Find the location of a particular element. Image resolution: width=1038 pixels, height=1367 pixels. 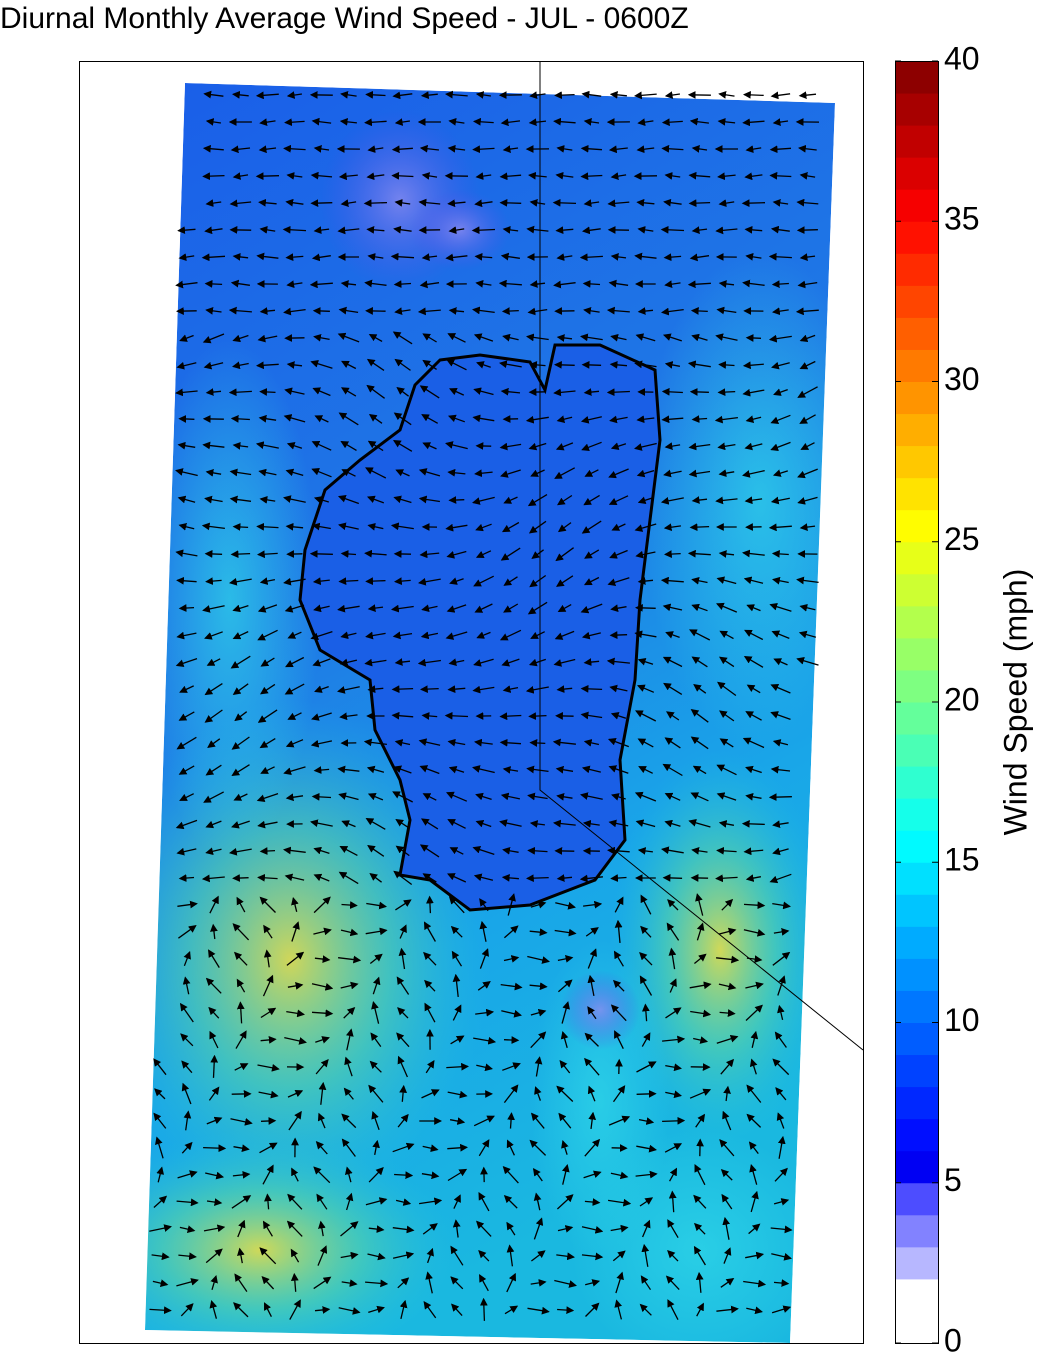

colorbar-label: Wind Speed (mph) is located at coordinates (1015, 702).